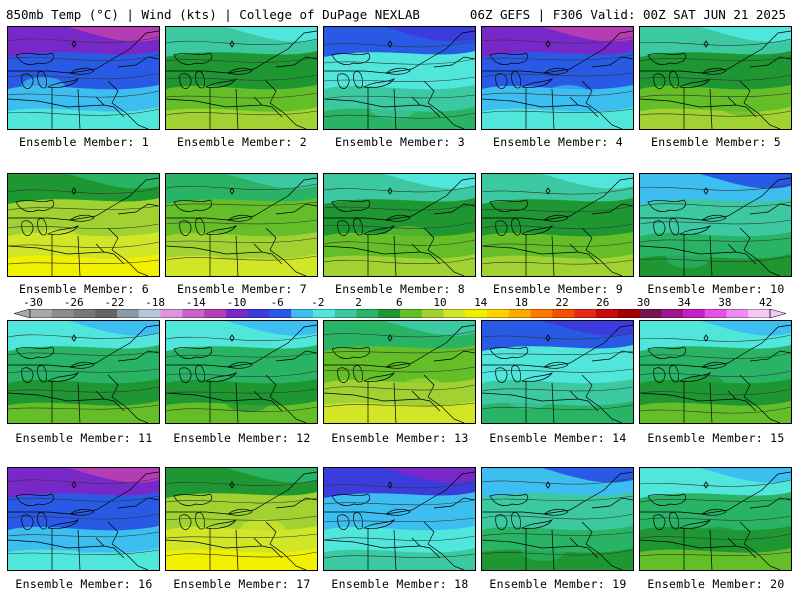 The height and width of the screenshot is (600, 800). Describe the element at coordinates (400, 438) in the screenshot. I see `panel-label: Ensemble Member: 13` at that location.